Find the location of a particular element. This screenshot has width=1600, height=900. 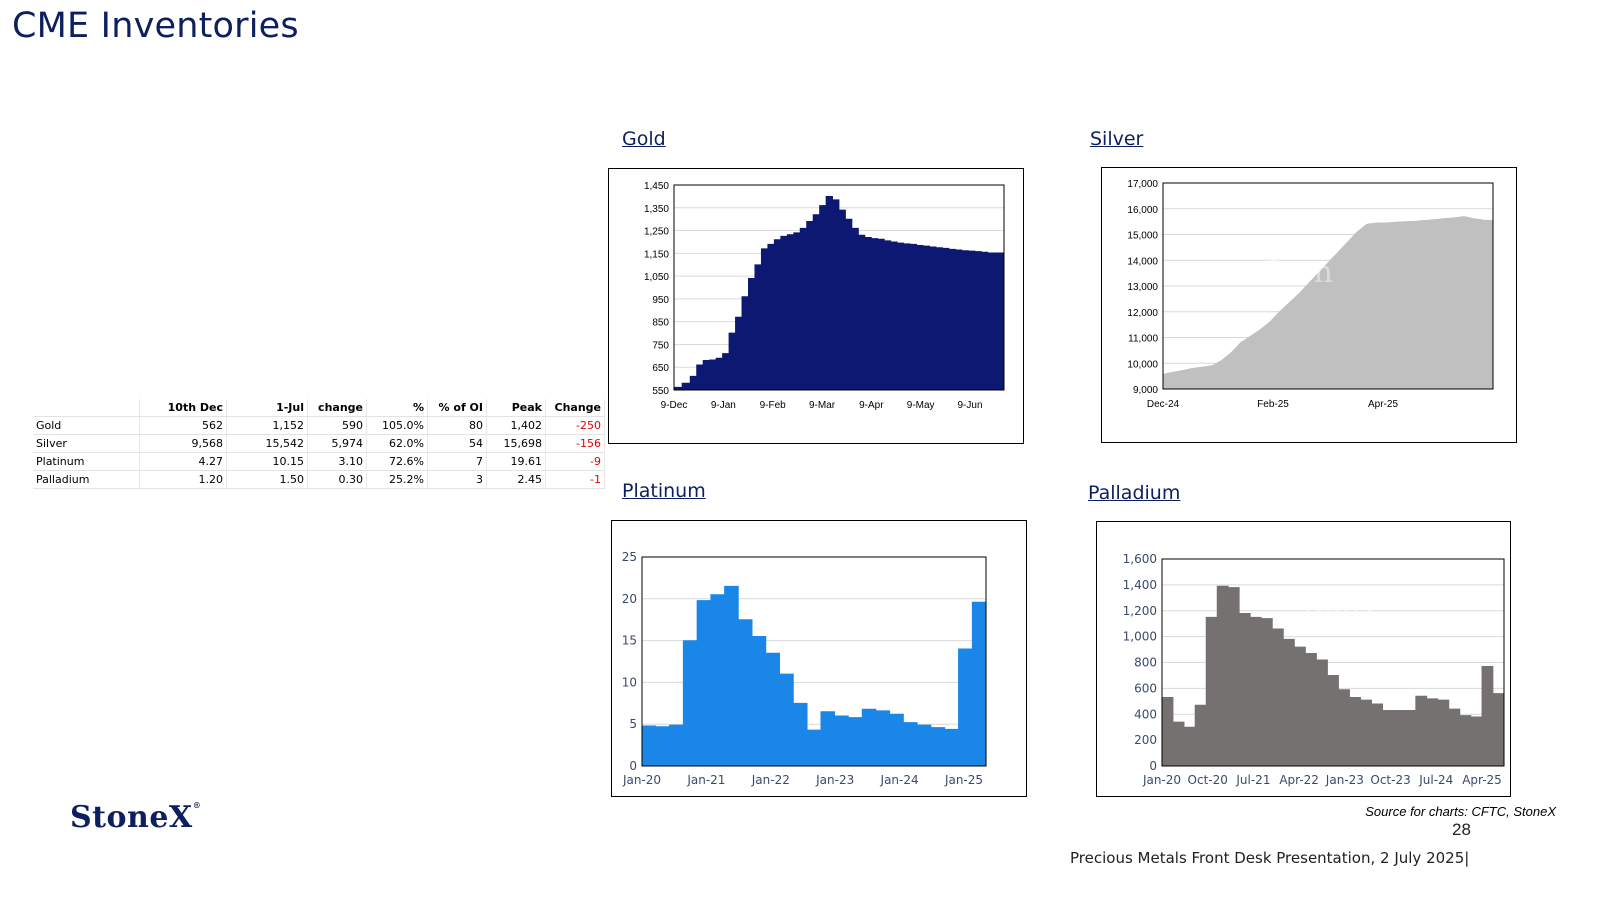

y-tick-label: 1,200 is located at coordinates (1140, 611).